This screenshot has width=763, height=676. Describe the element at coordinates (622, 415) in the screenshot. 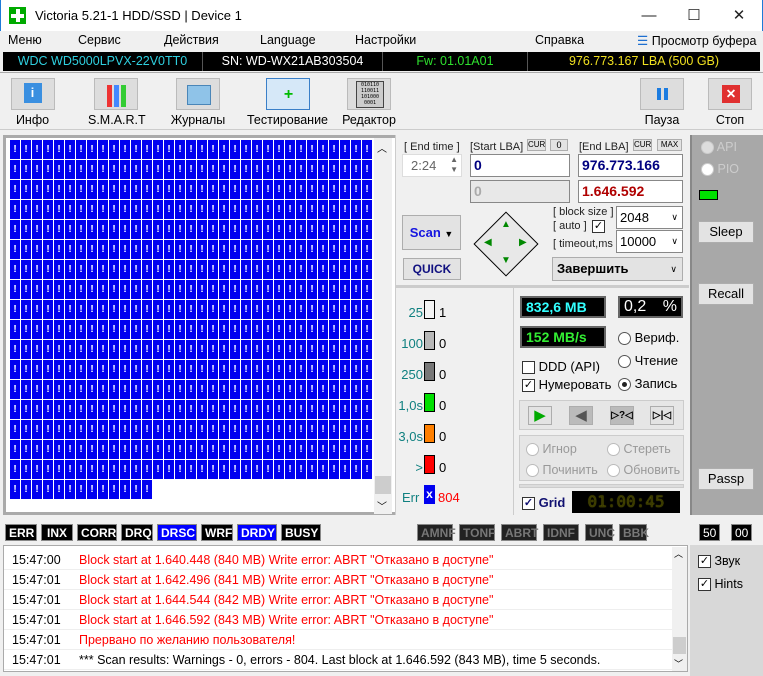

I see `random-seek-button: ▷?◁` at that location.